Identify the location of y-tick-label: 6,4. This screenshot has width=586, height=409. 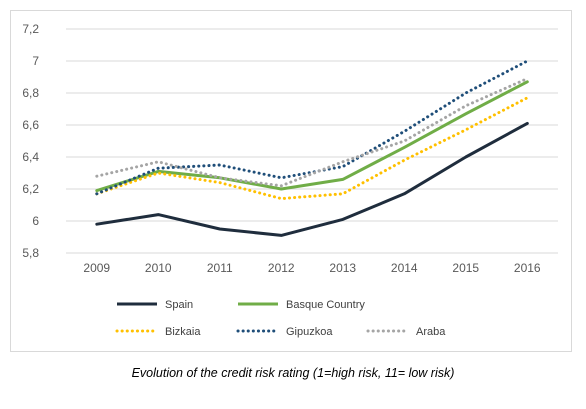
(30, 157).